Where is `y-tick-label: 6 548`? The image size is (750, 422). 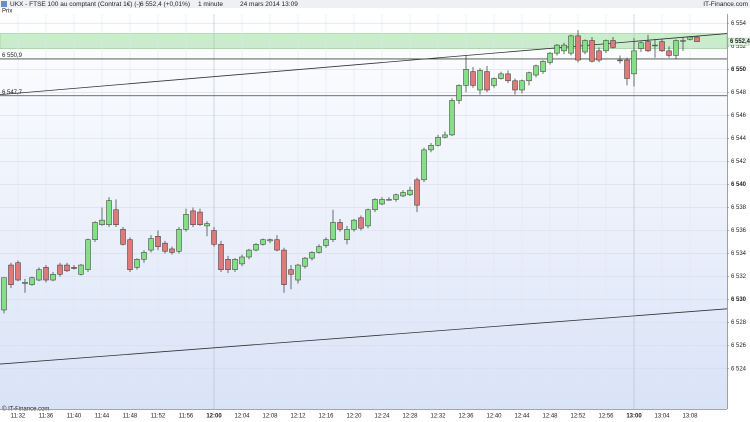 y-tick-label: 6 548 is located at coordinates (739, 93).